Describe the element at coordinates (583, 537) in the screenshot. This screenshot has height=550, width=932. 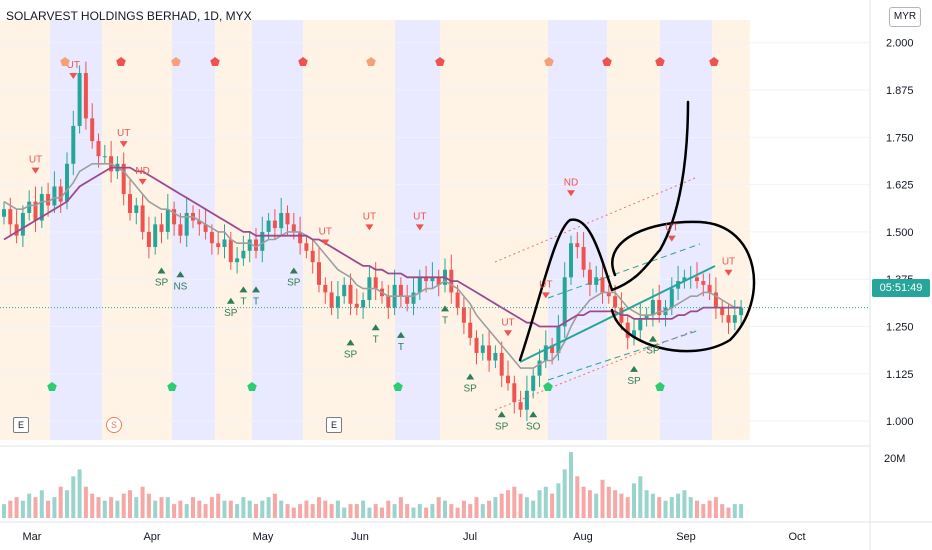
I see `x-tick-label: Aug` at that location.